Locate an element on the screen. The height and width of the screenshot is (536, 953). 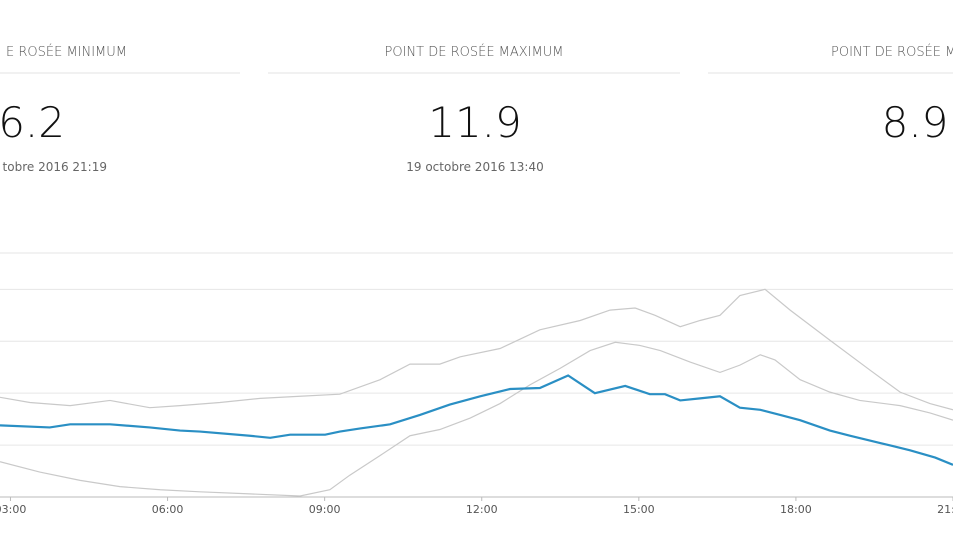
card-value: 8.9 is located at coordinates (915, 122).